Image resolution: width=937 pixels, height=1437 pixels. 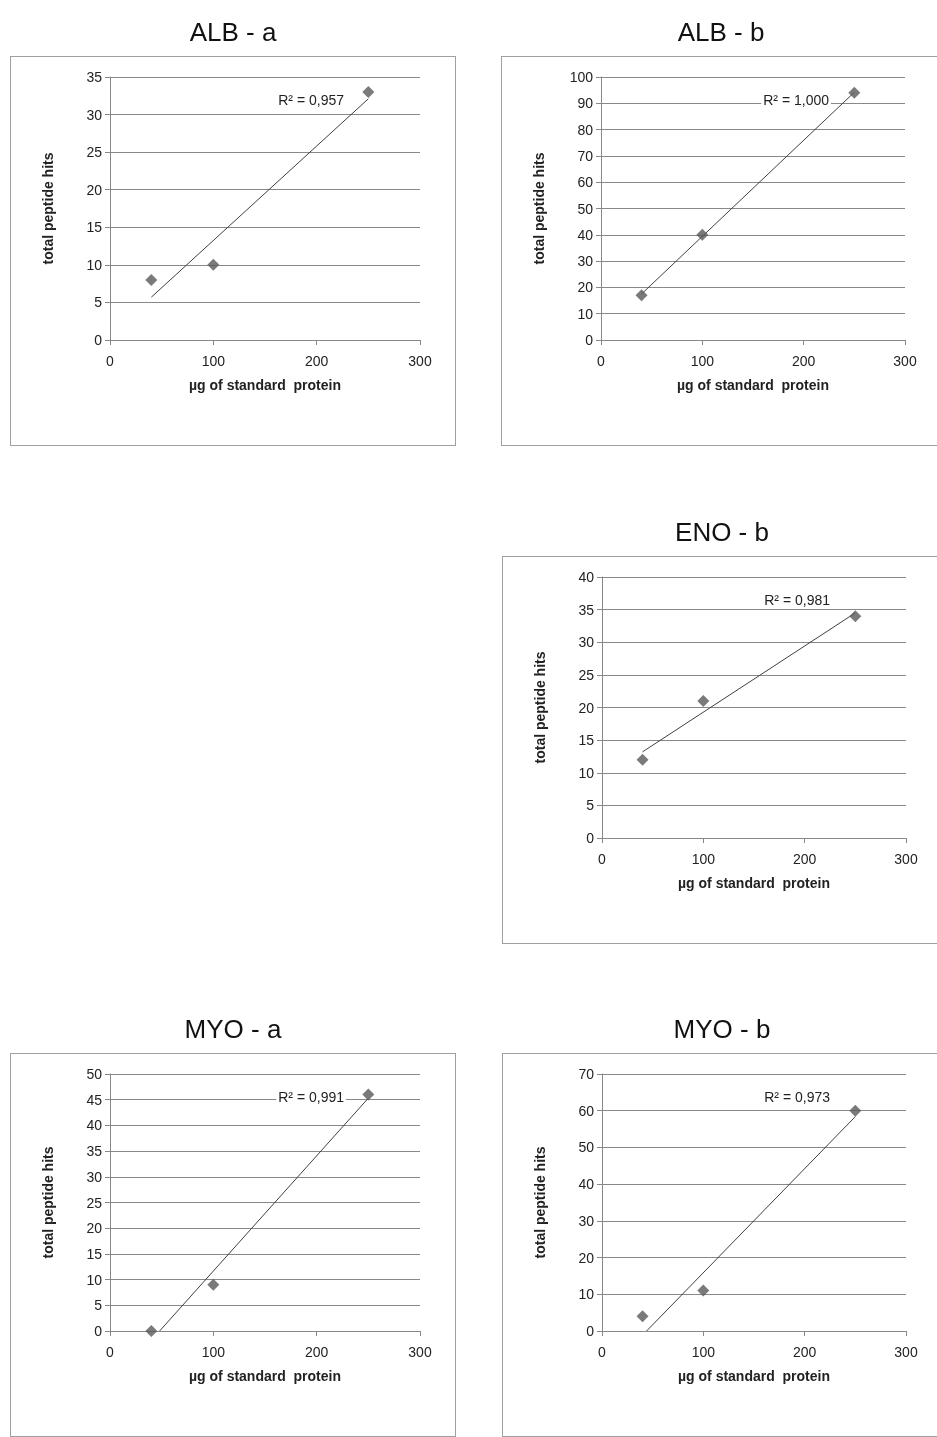 I want to click on annotation: R² = 1,000, so click(x=796, y=100).